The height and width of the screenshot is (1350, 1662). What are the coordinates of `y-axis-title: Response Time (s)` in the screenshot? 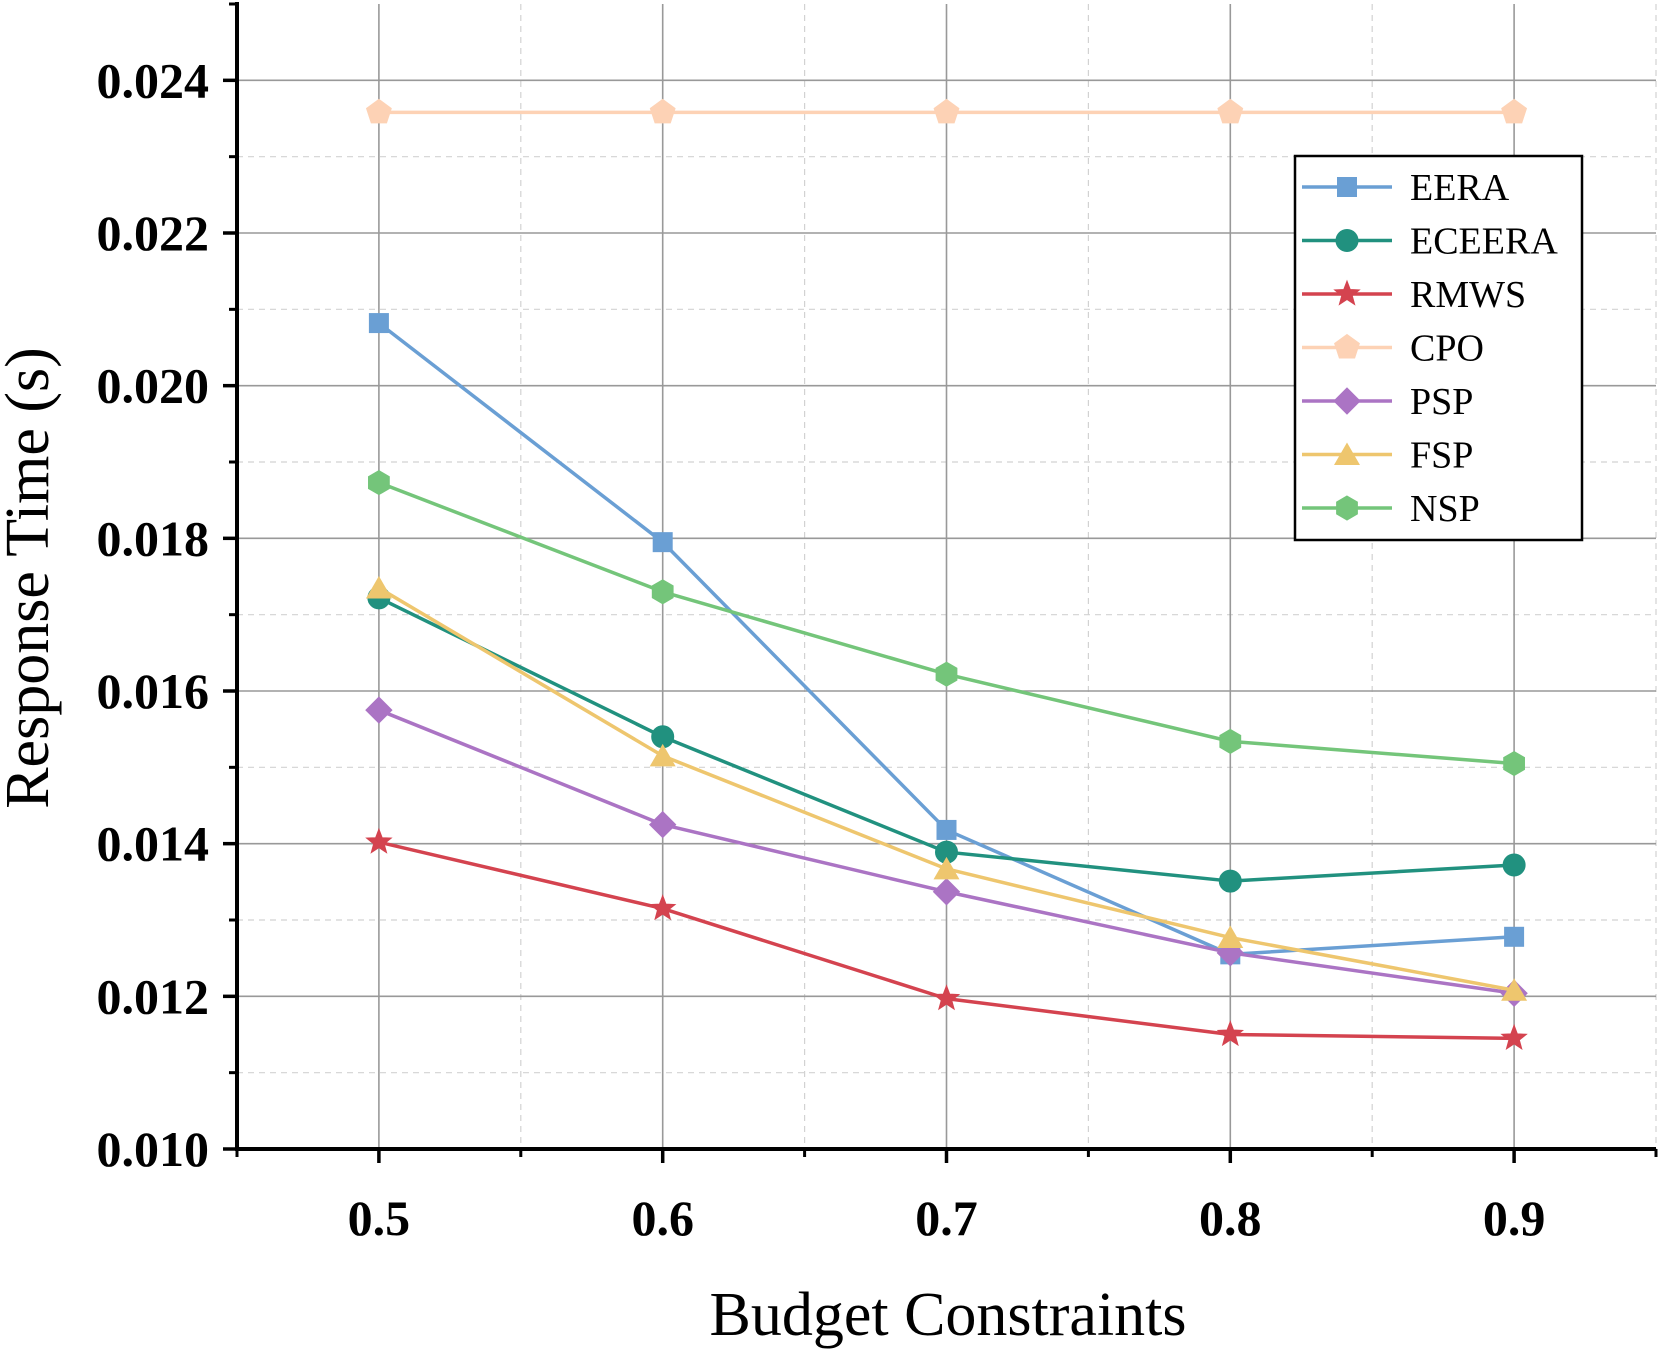 It's located at (31, 578).